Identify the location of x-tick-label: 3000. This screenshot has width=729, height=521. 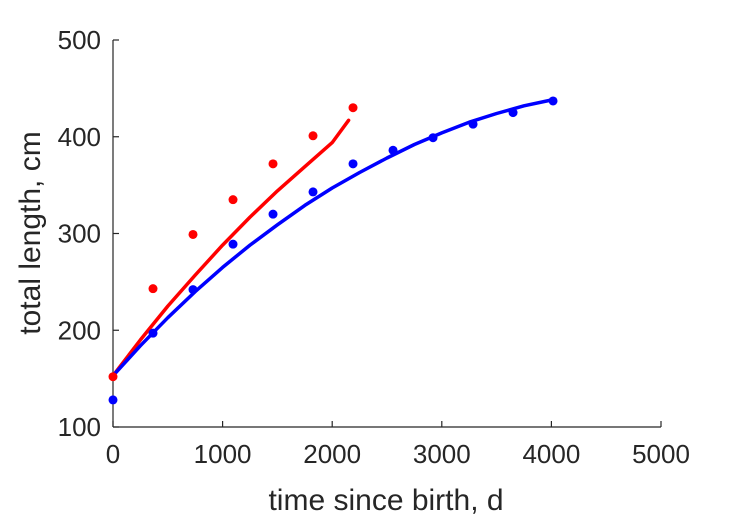
(442, 454).